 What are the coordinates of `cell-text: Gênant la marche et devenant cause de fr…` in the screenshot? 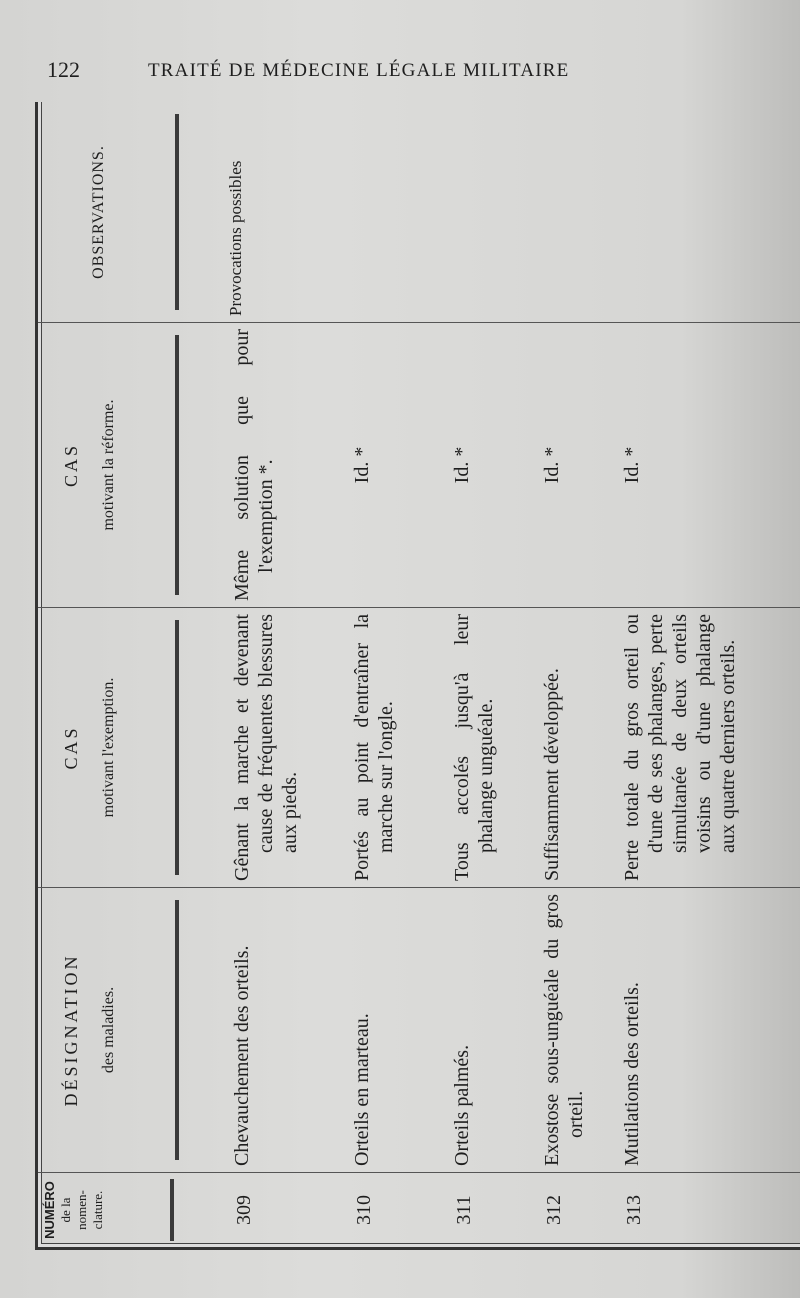 It's located at (266, 747).